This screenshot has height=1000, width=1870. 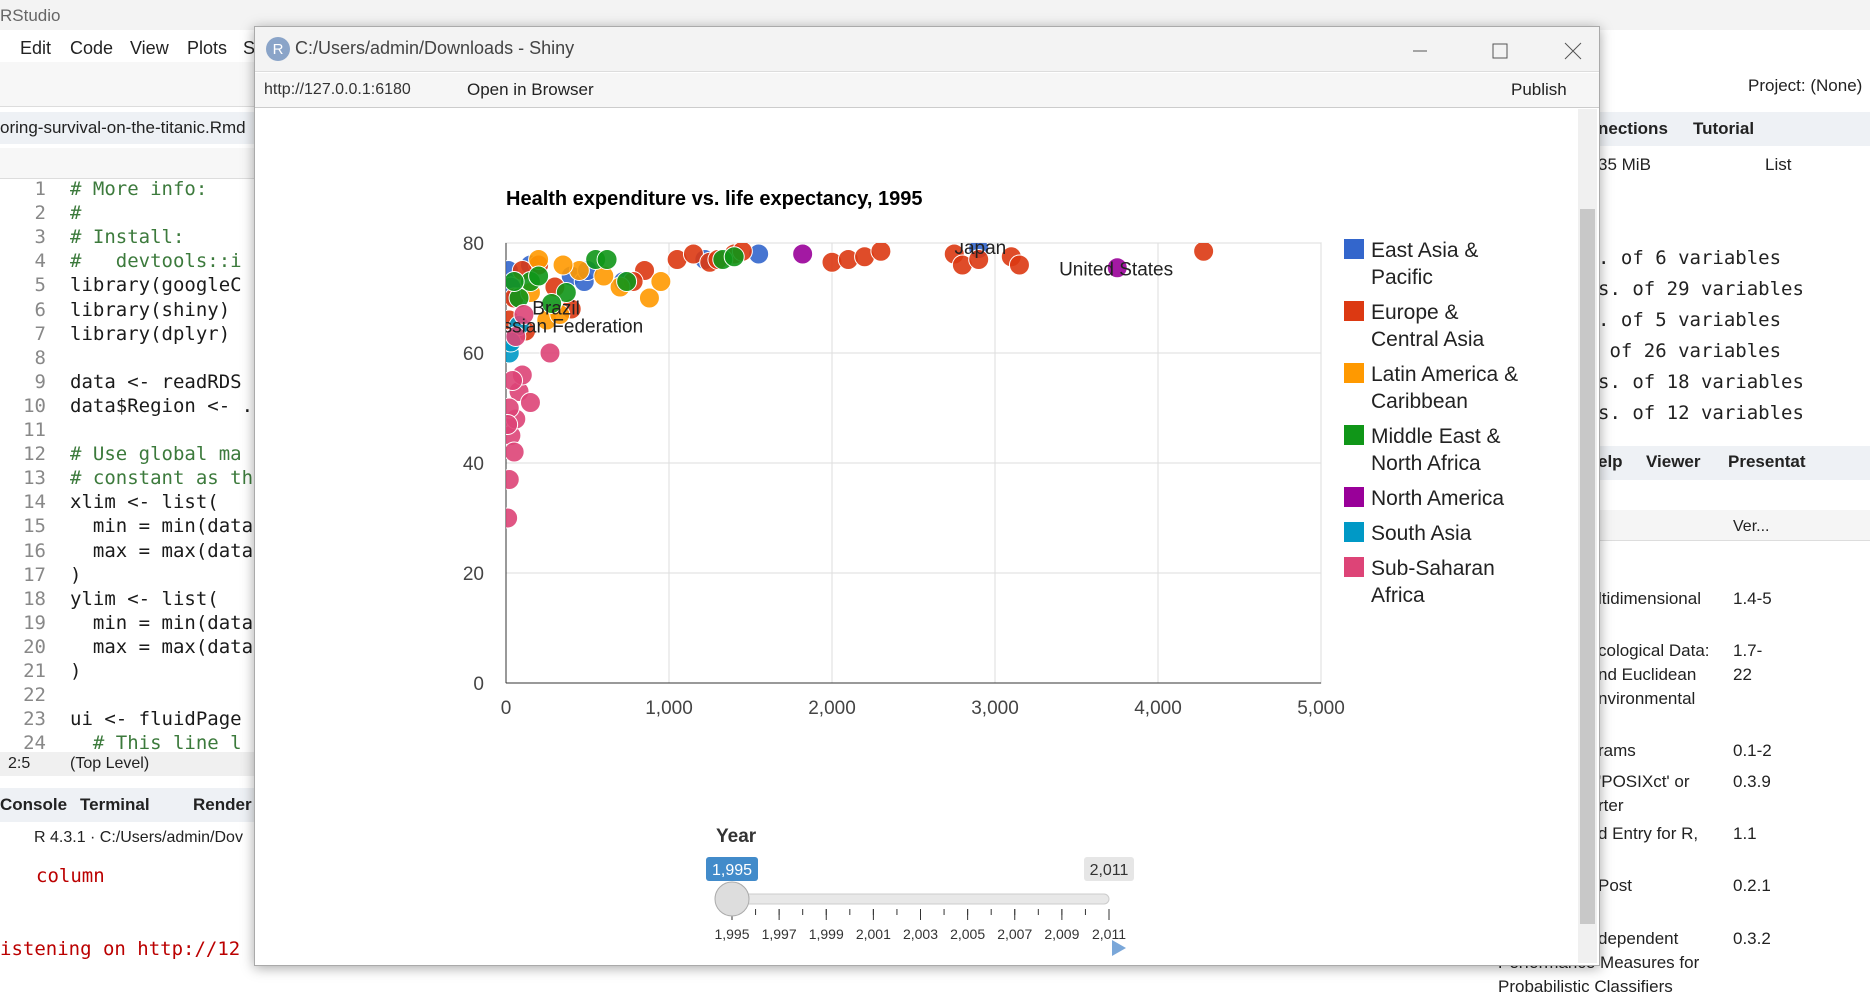 What do you see at coordinates (1158, 708) in the screenshot?
I see `x-tick-label: 4,000` at bounding box center [1158, 708].